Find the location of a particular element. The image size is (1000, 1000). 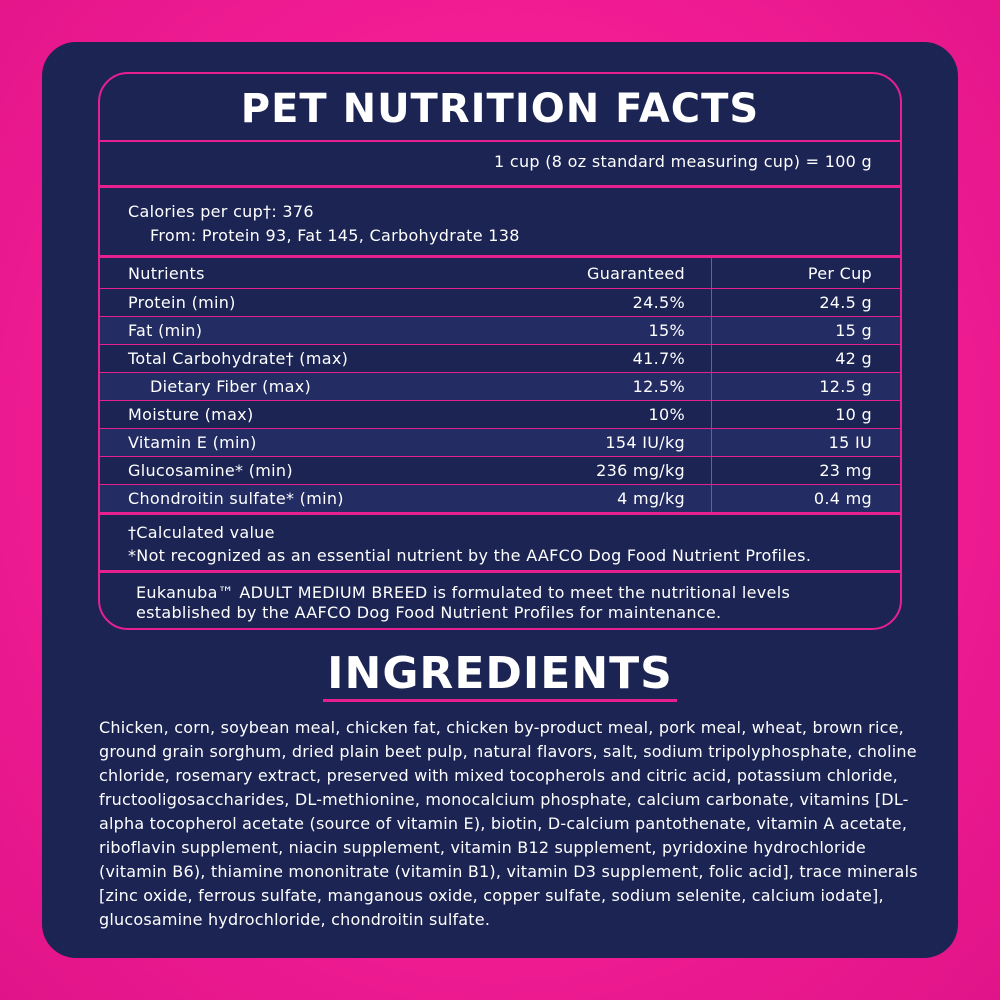

nutrient-name: Vitamin E (min) is located at coordinates (272, 442).